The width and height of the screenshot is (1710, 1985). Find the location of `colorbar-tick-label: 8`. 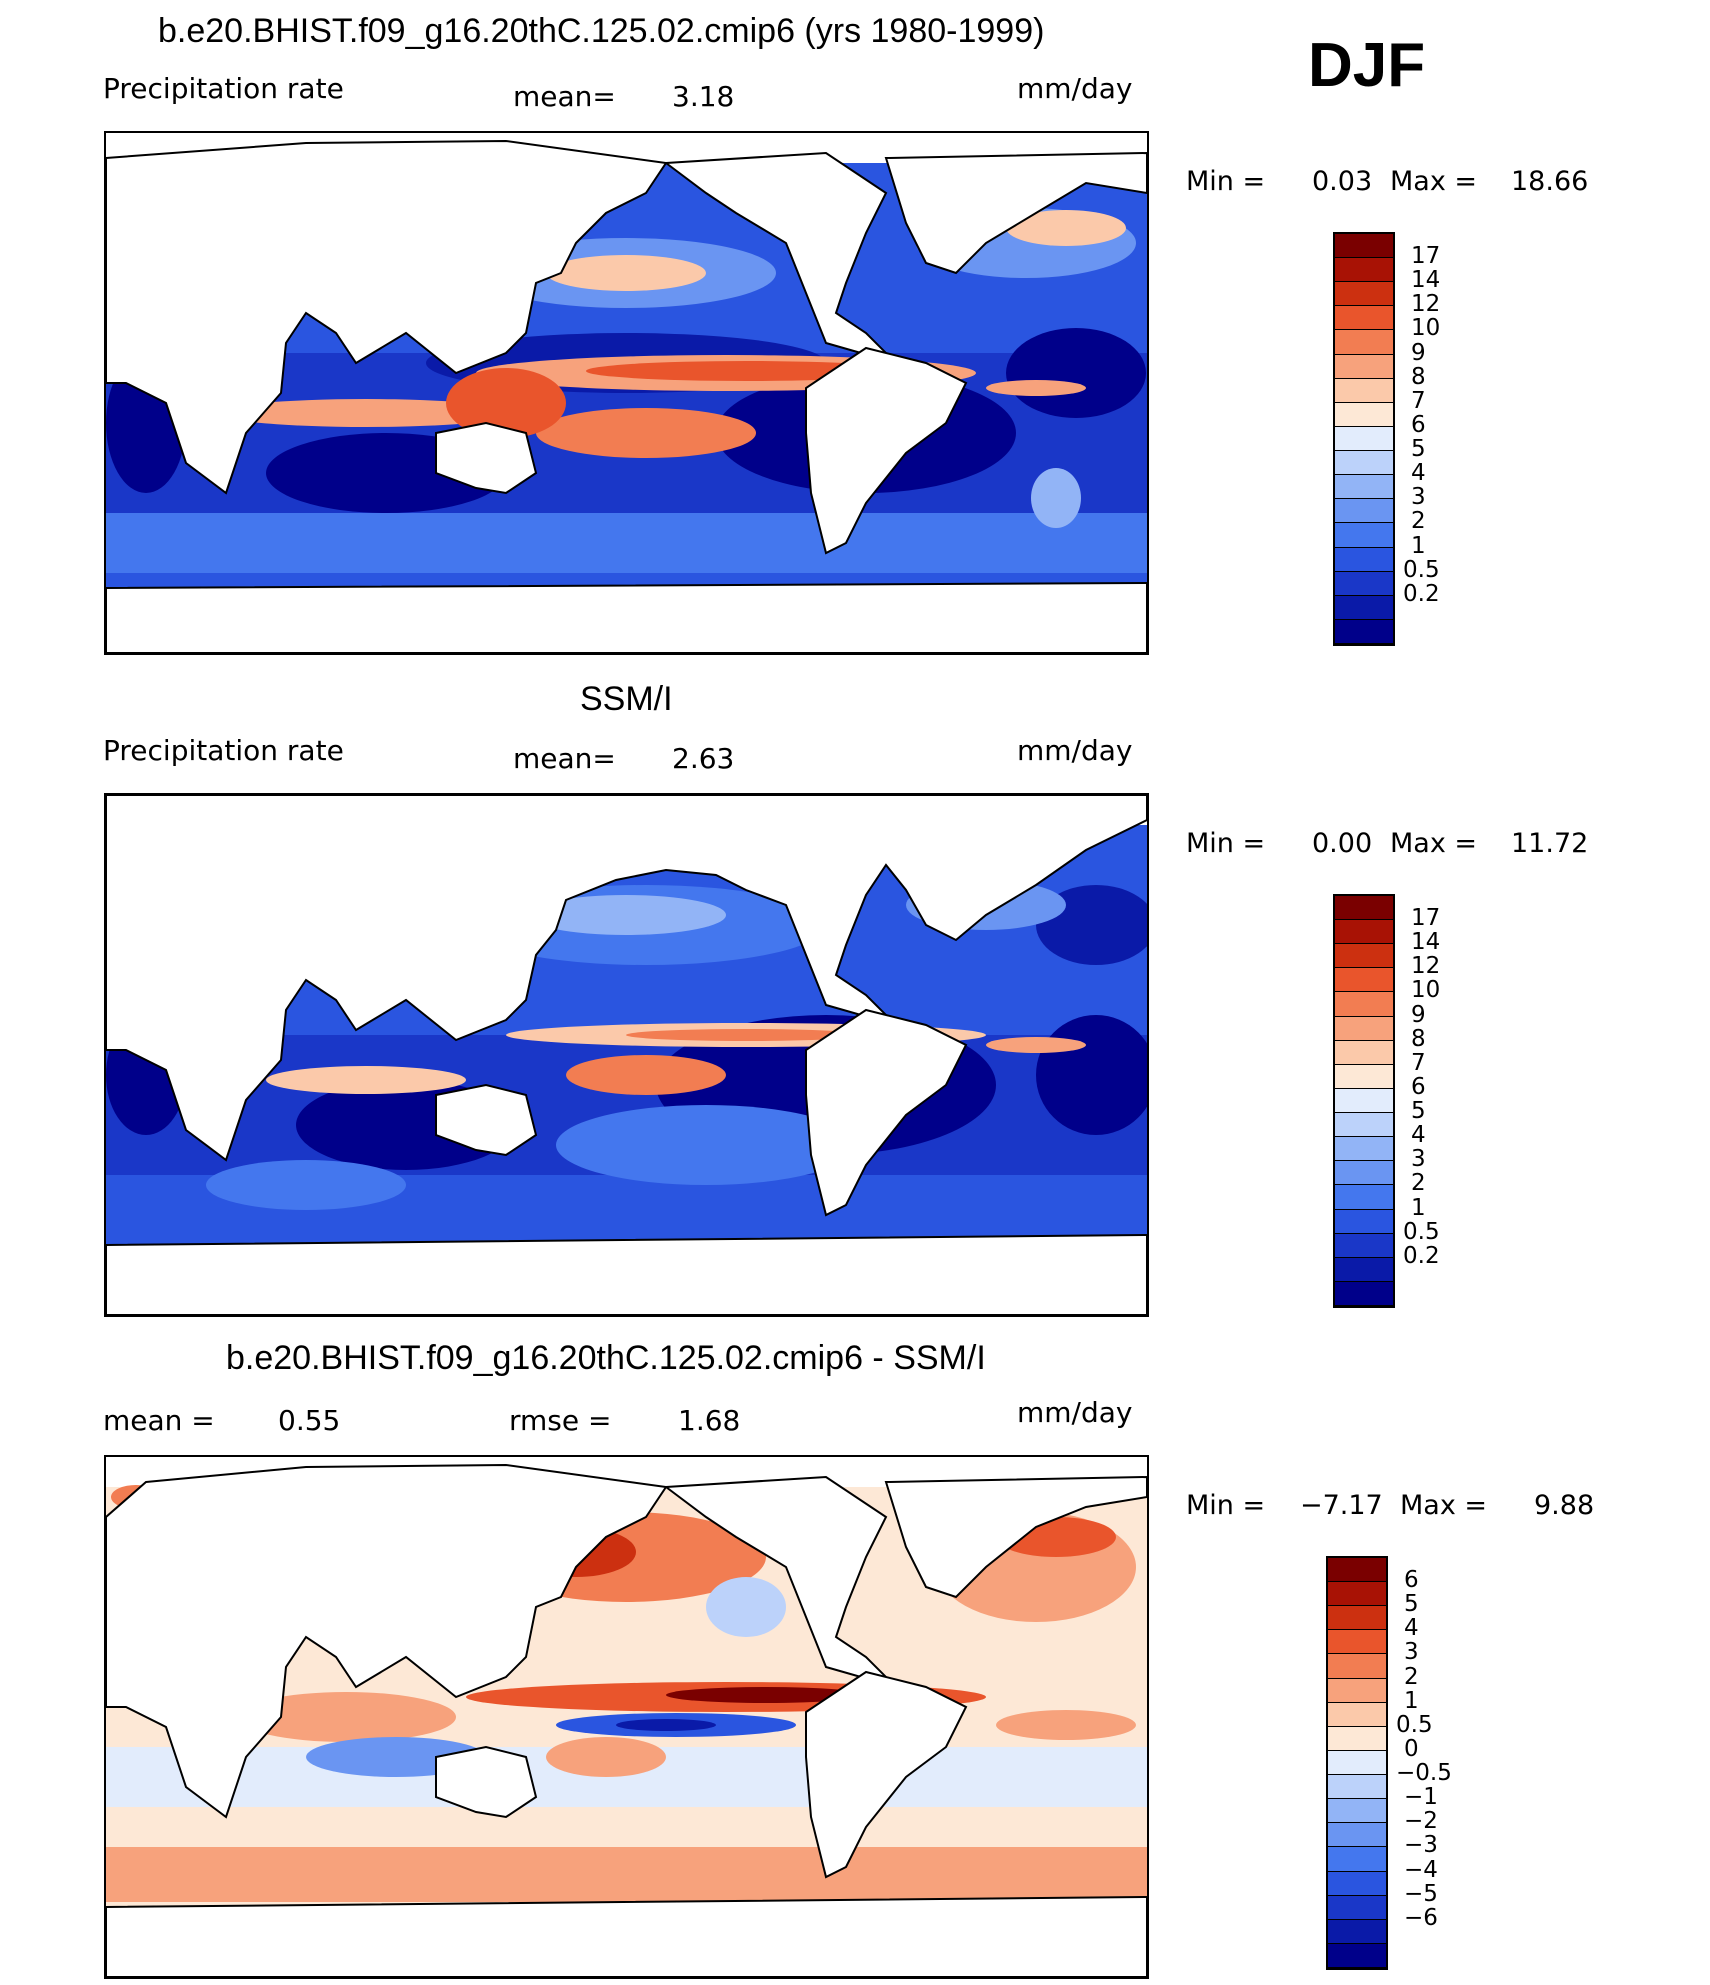

colorbar-tick-label: 8 is located at coordinates (1418, 376).